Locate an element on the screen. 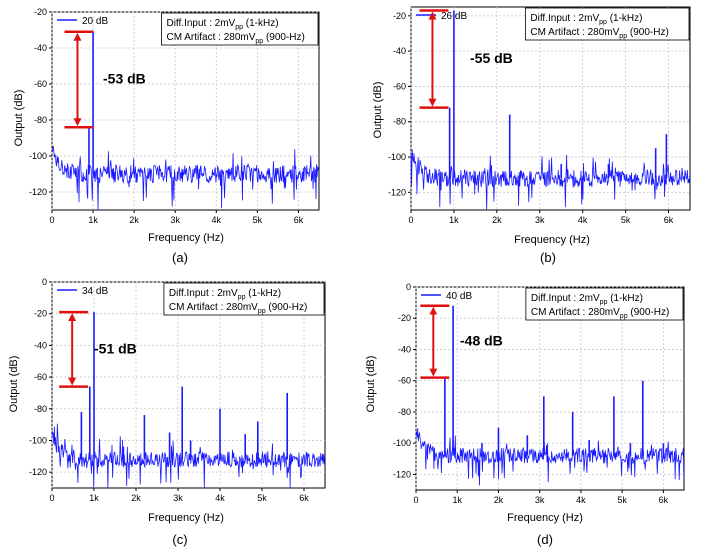 This screenshot has height=552, width=703. annotation-label: -48 dB is located at coordinates (481, 341).